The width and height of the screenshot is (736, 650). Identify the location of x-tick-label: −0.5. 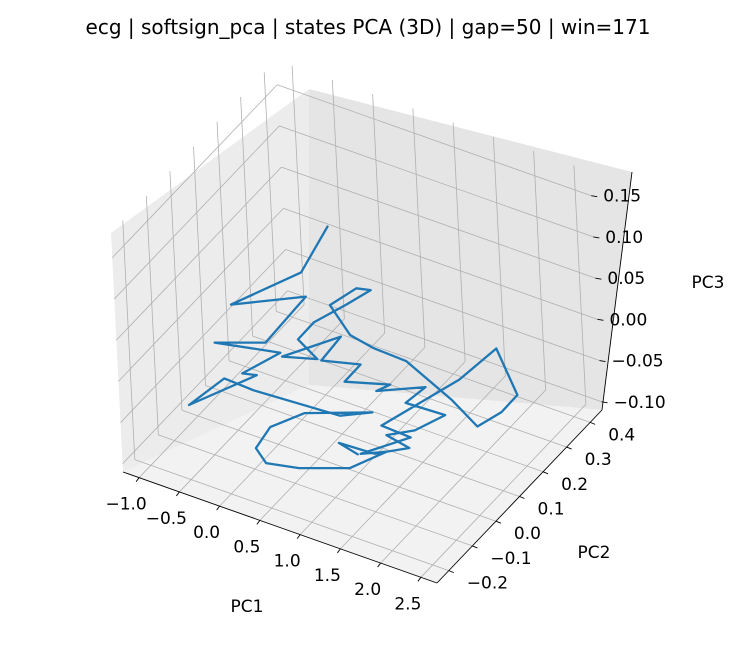
(166, 519).